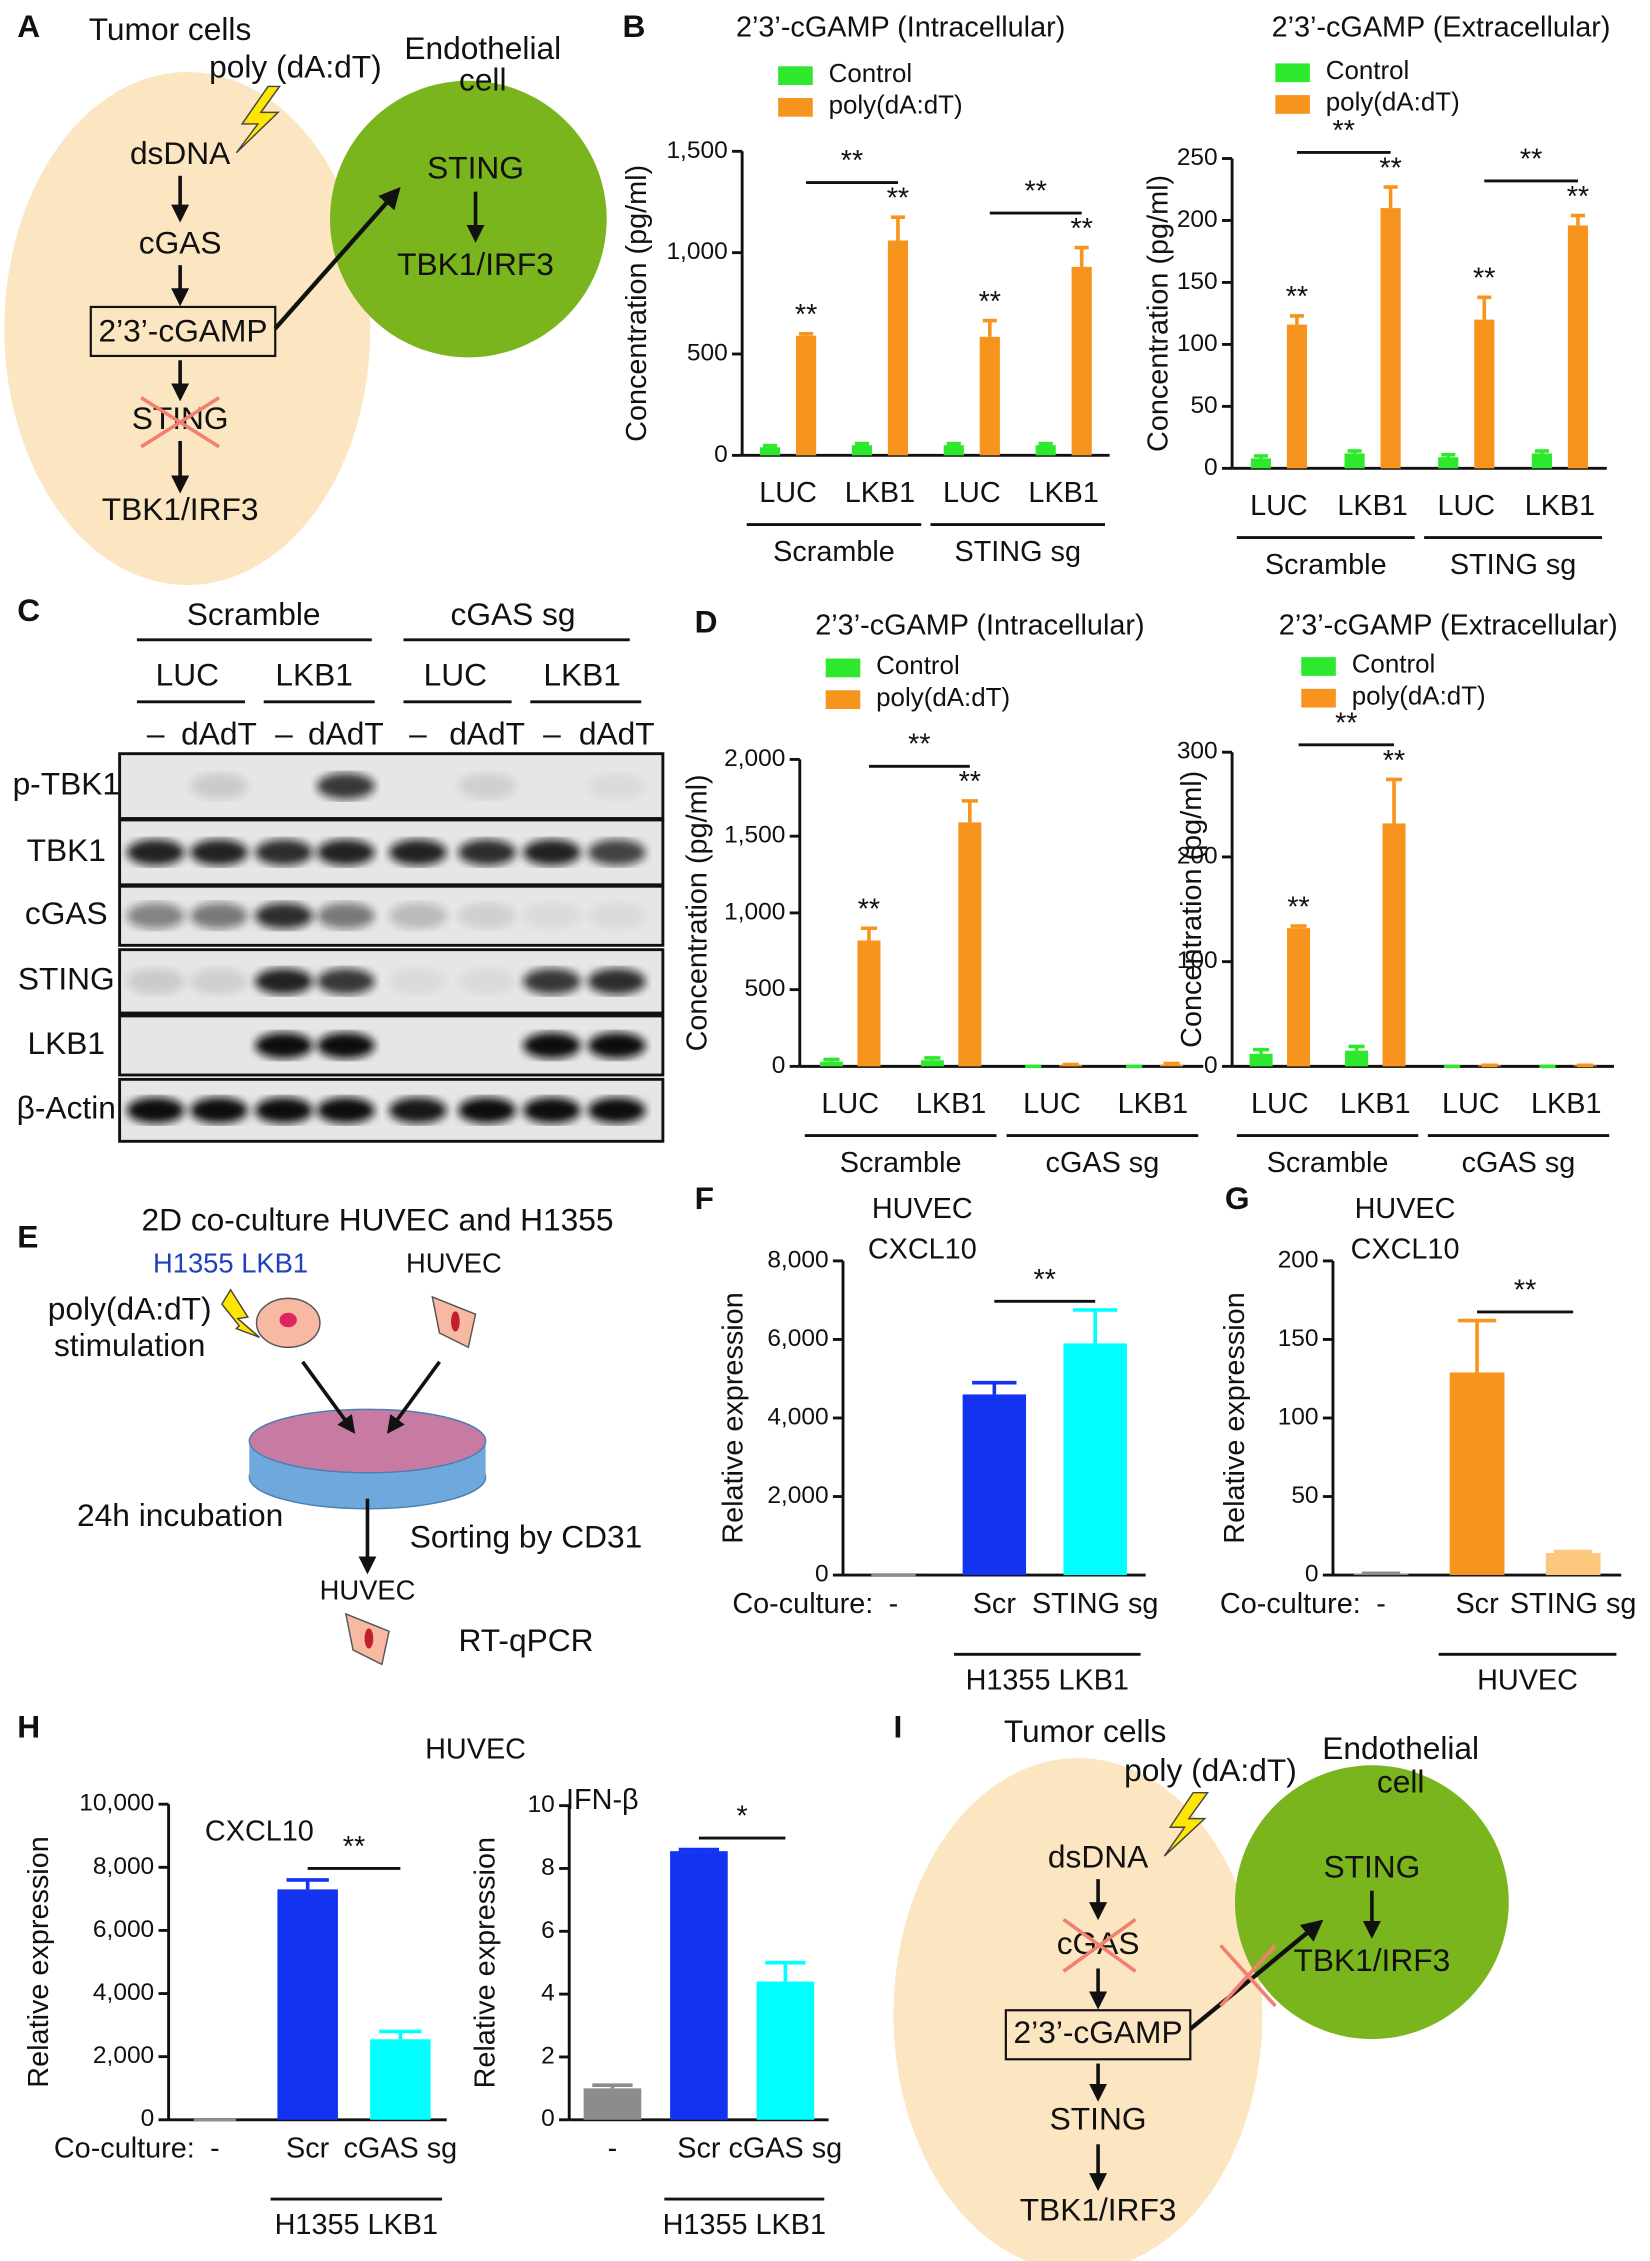 The width and height of the screenshot is (1650, 2261). Describe the element at coordinates (1098, 1856) in the screenshot. I see `node: dsDNA` at that location.